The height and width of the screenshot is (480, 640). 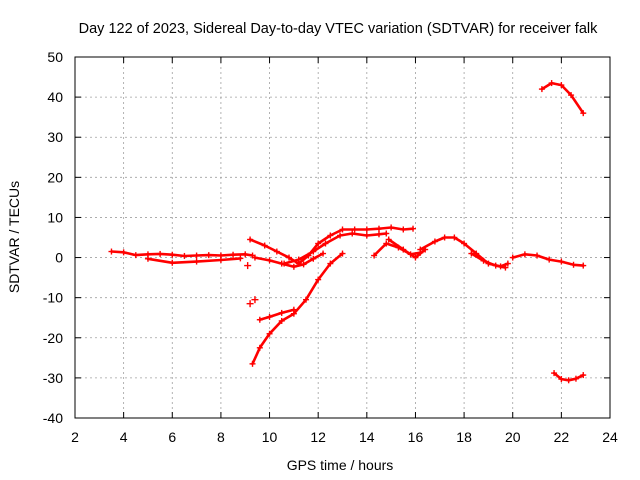 I want to click on x-tick-labels: 2 4 6 8 10 12 14 16 18 20 22 24, so click(x=344, y=437).